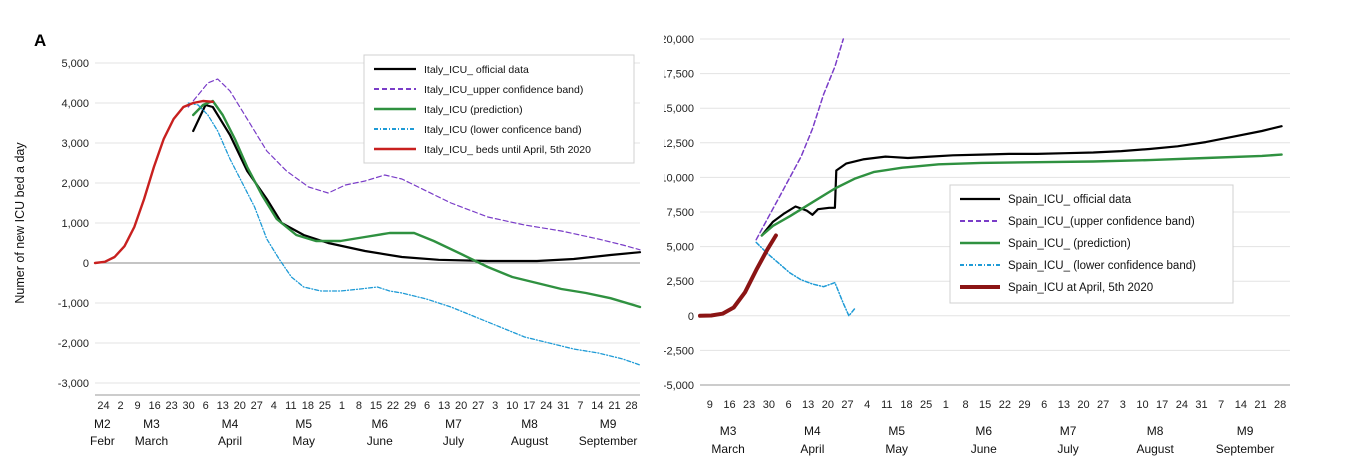 The image size is (1357, 462). Describe the element at coordinates (1069, 244) in the screenshot. I see `legend-label: Spain_ICU_ (prediction)` at that location.